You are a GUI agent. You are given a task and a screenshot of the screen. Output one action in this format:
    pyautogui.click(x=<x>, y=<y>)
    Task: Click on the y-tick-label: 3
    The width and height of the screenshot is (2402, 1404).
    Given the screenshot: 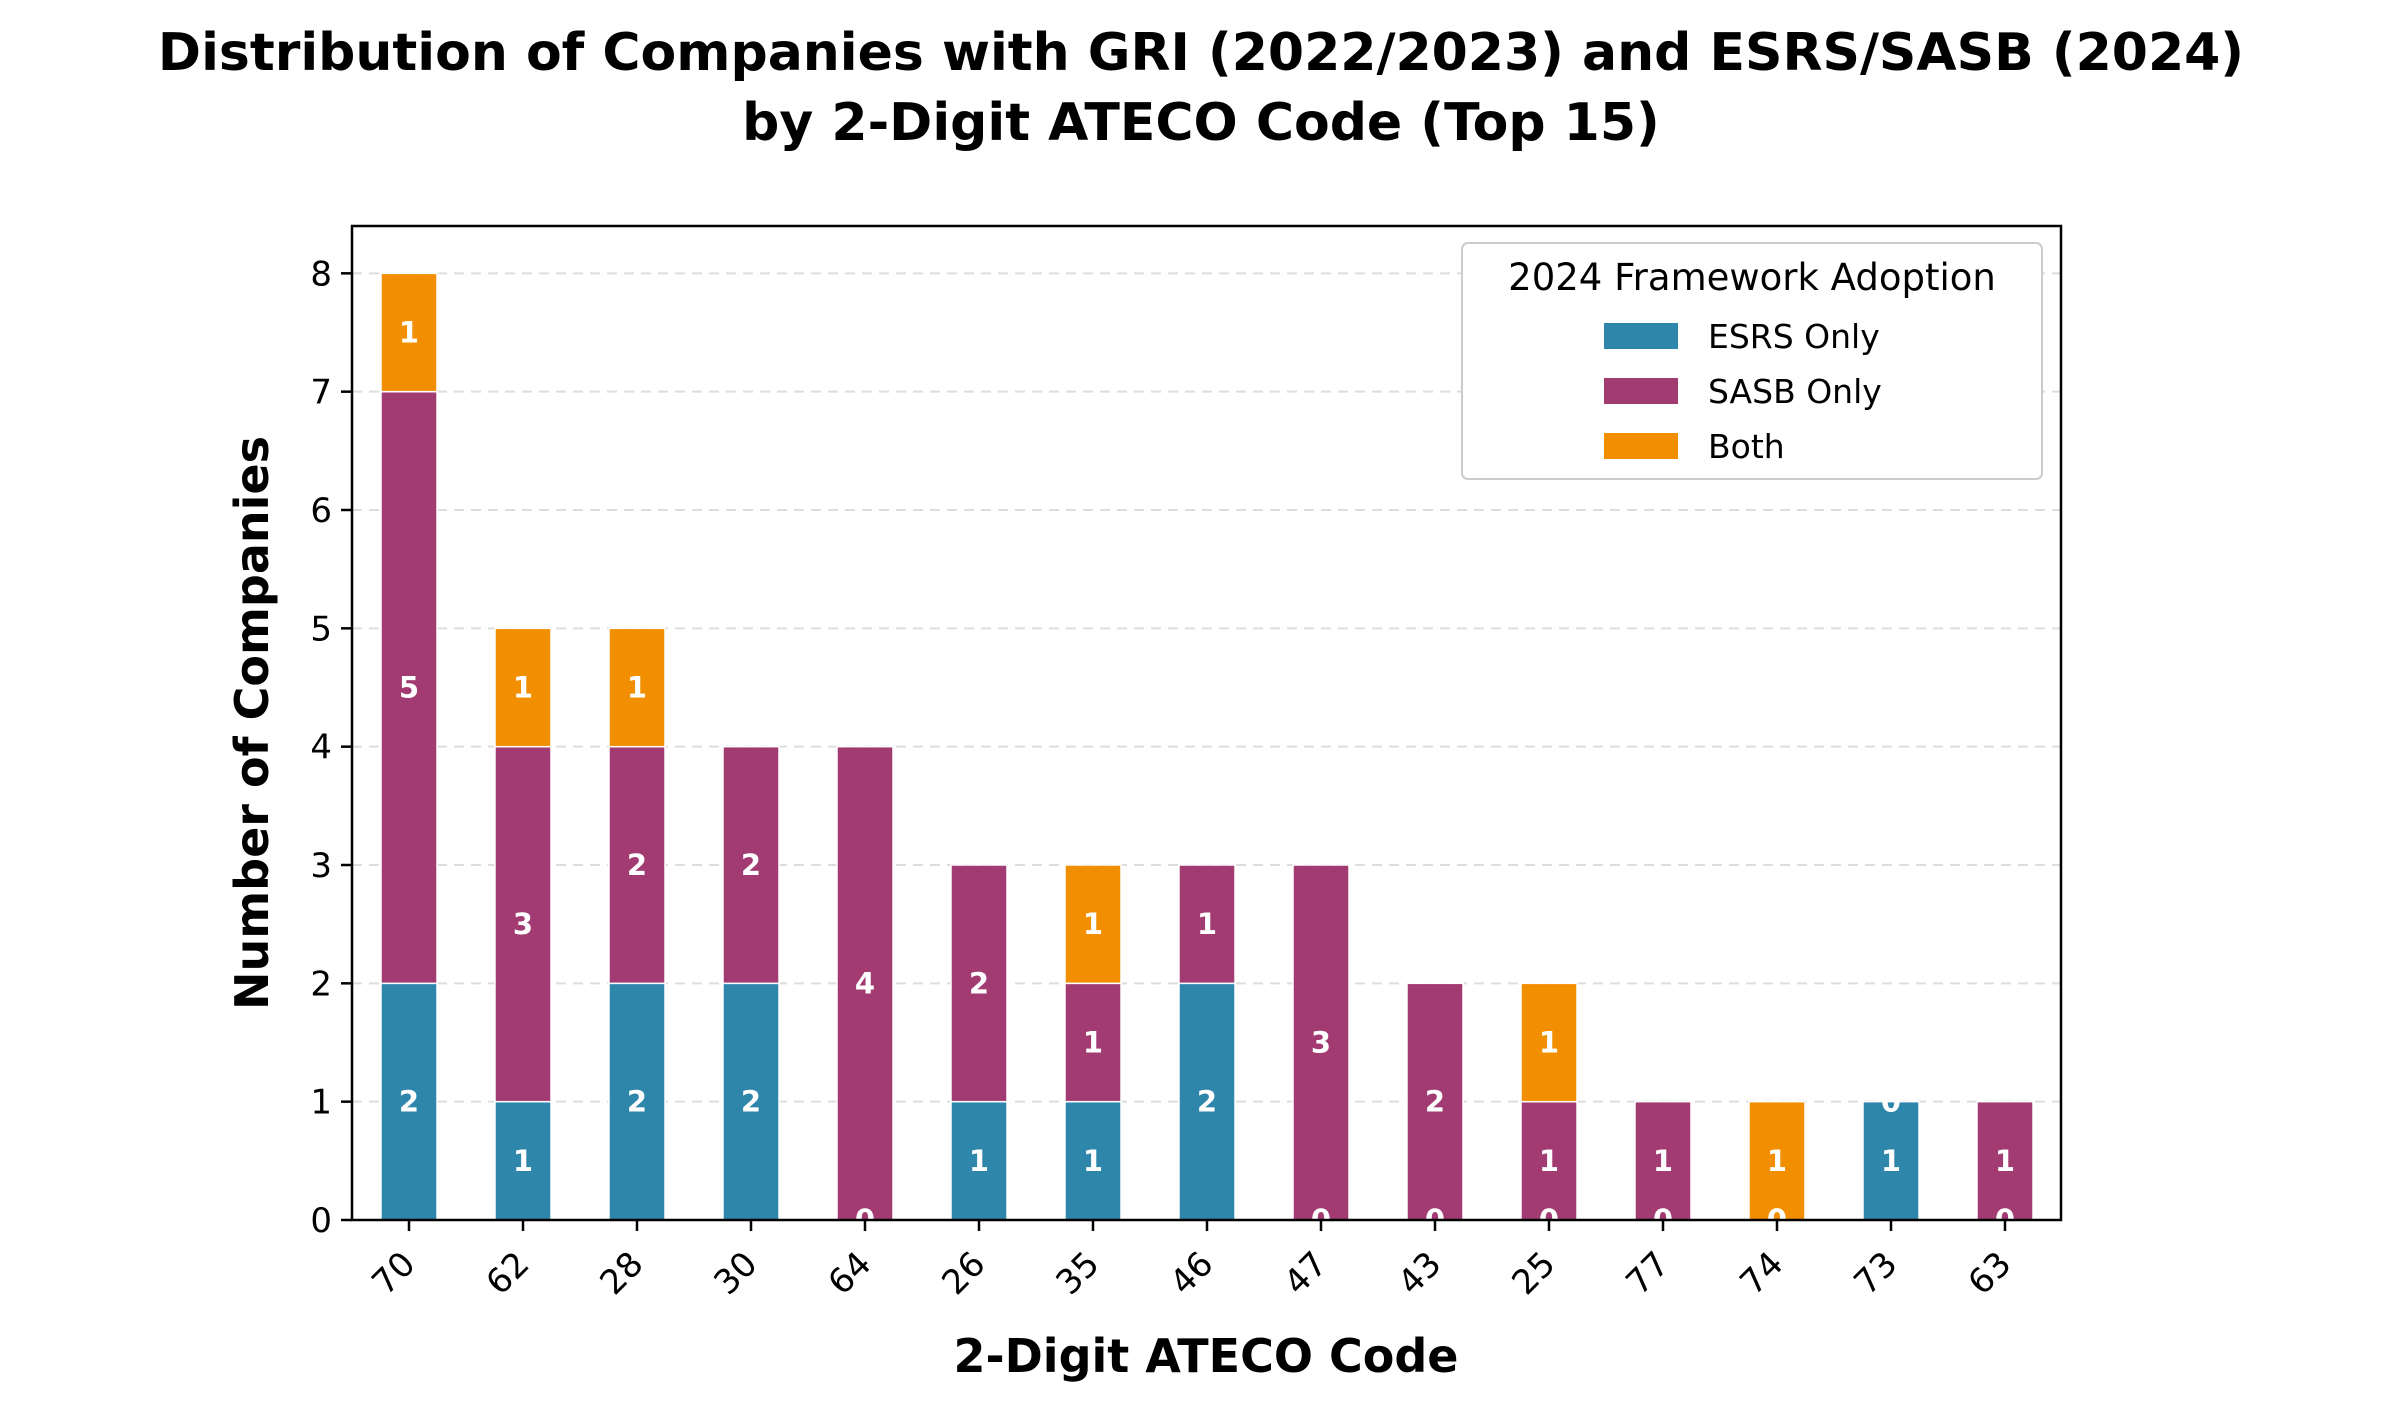 What is the action you would take?
    pyautogui.click(x=321, y=866)
    